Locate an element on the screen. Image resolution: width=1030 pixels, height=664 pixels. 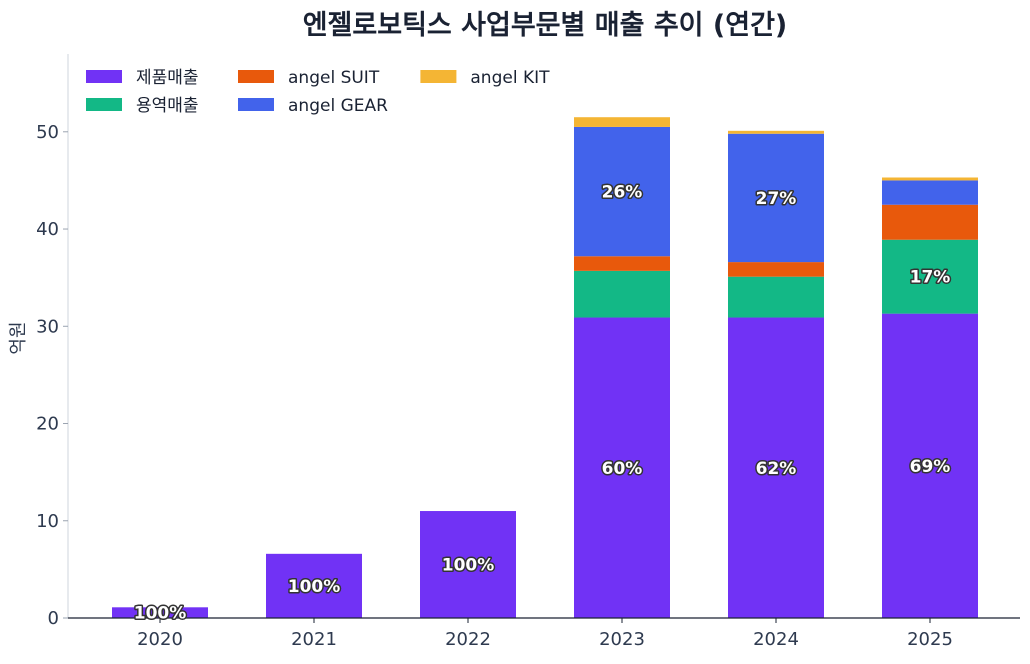
data-label: 69% is located at coordinates (930, 467).